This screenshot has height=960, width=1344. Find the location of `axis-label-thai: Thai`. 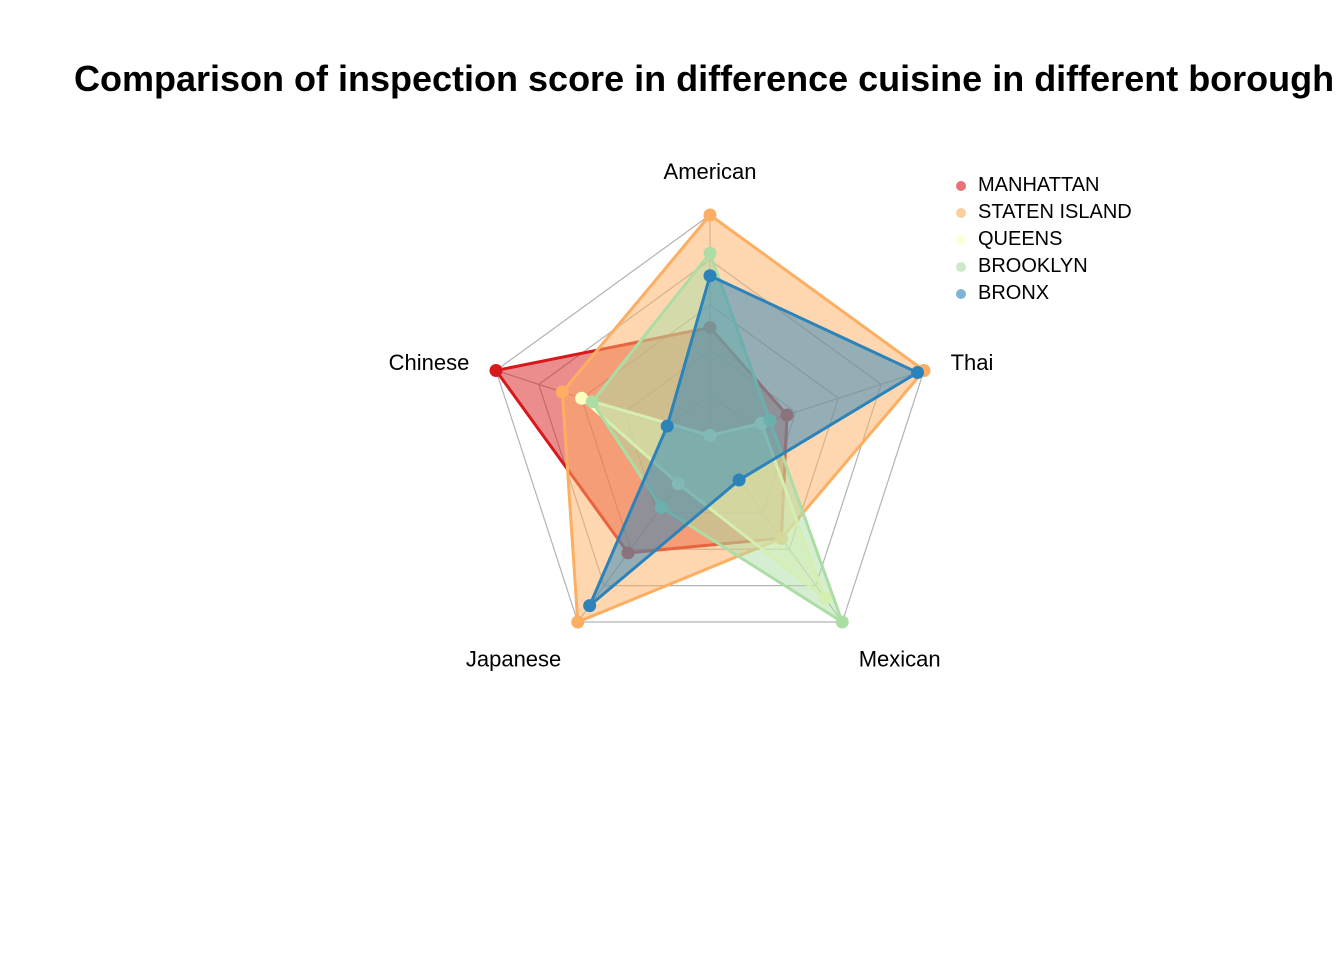

axis-label-thai: Thai is located at coordinates (972, 362).